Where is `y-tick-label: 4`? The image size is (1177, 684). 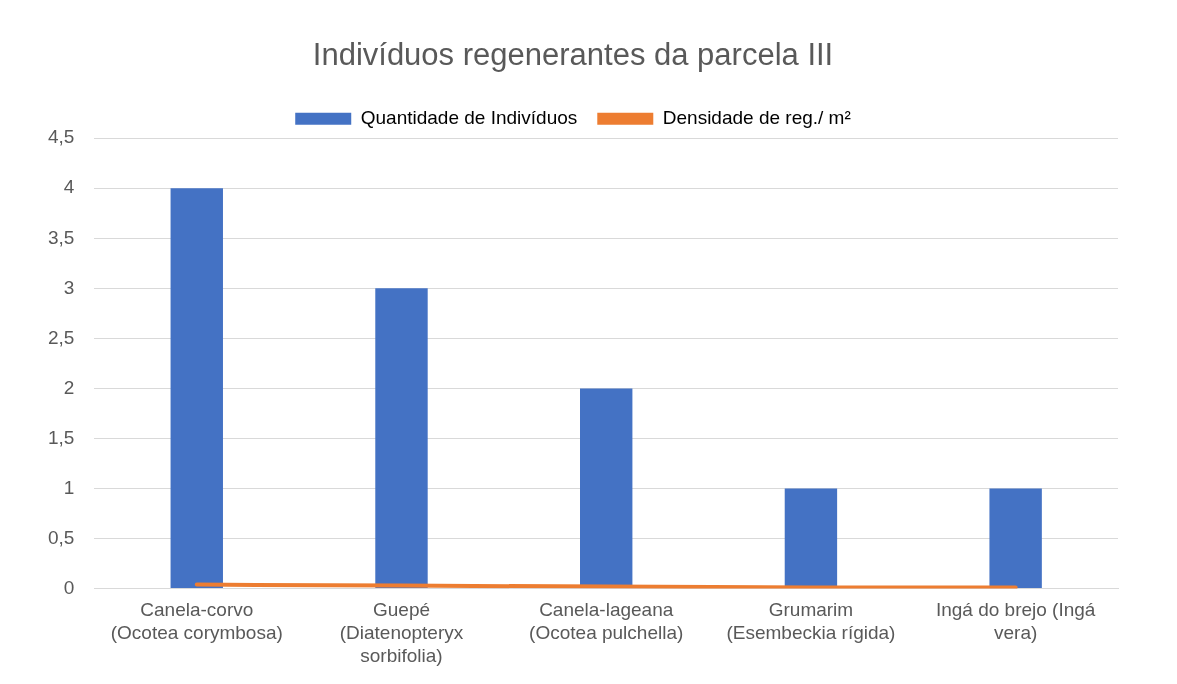 y-tick-label: 4 is located at coordinates (69, 187).